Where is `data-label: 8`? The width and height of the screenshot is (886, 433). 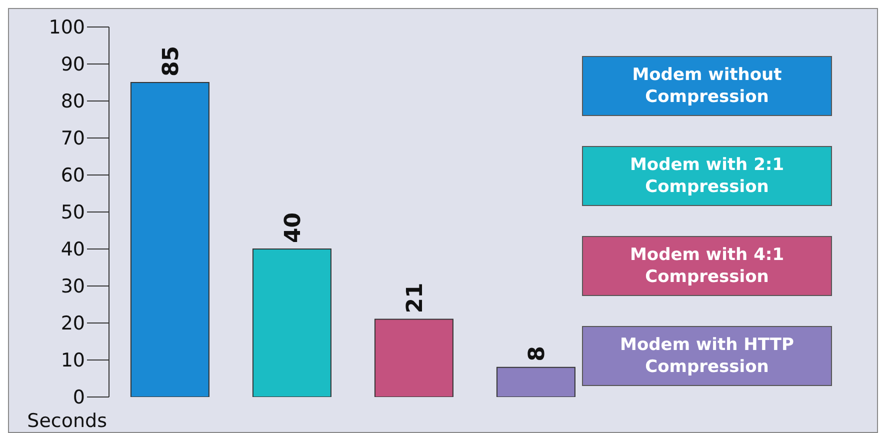 data-label: 8 is located at coordinates (537, 354).